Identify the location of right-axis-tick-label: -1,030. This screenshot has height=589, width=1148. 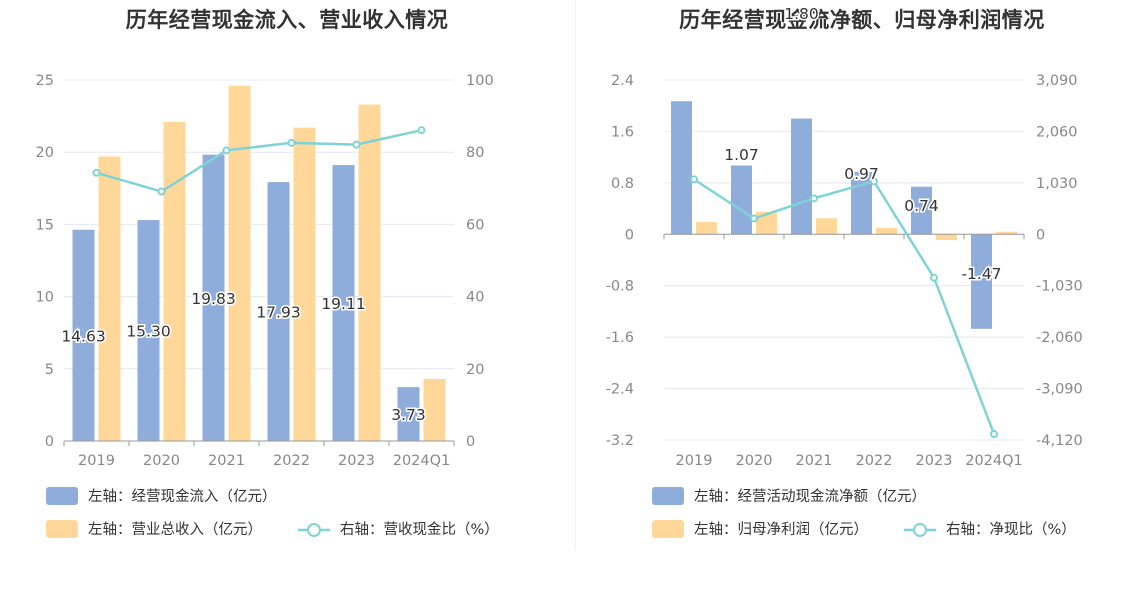
(1059, 287).